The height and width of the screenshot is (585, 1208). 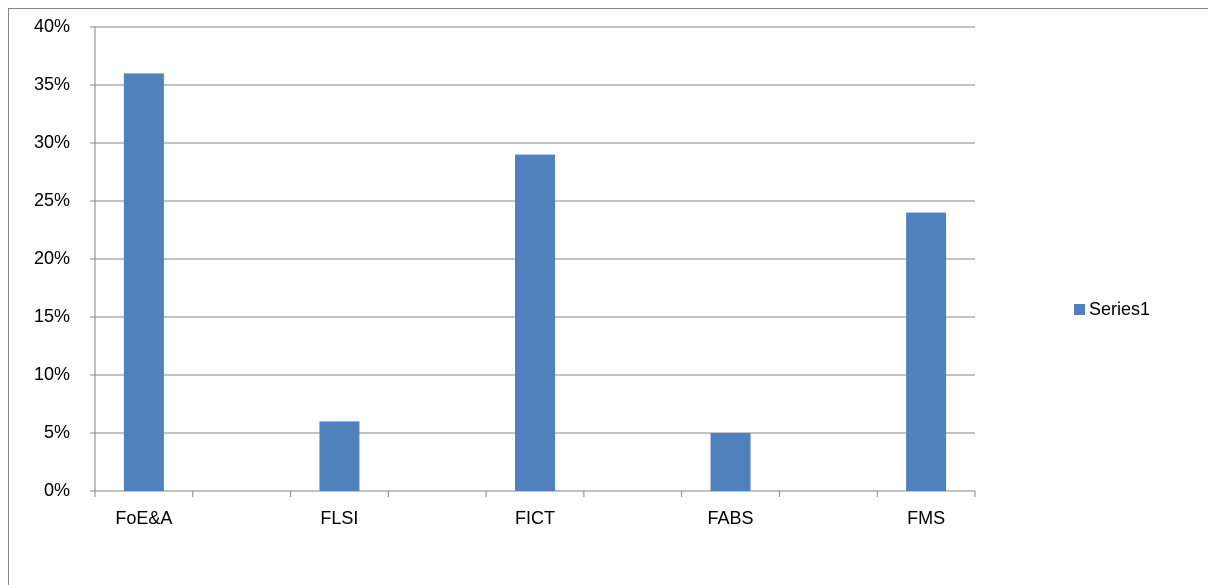 What do you see at coordinates (926, 518) in the screenshot?
I see `x-tick-label: FMS` at bounding box center [926, 518].